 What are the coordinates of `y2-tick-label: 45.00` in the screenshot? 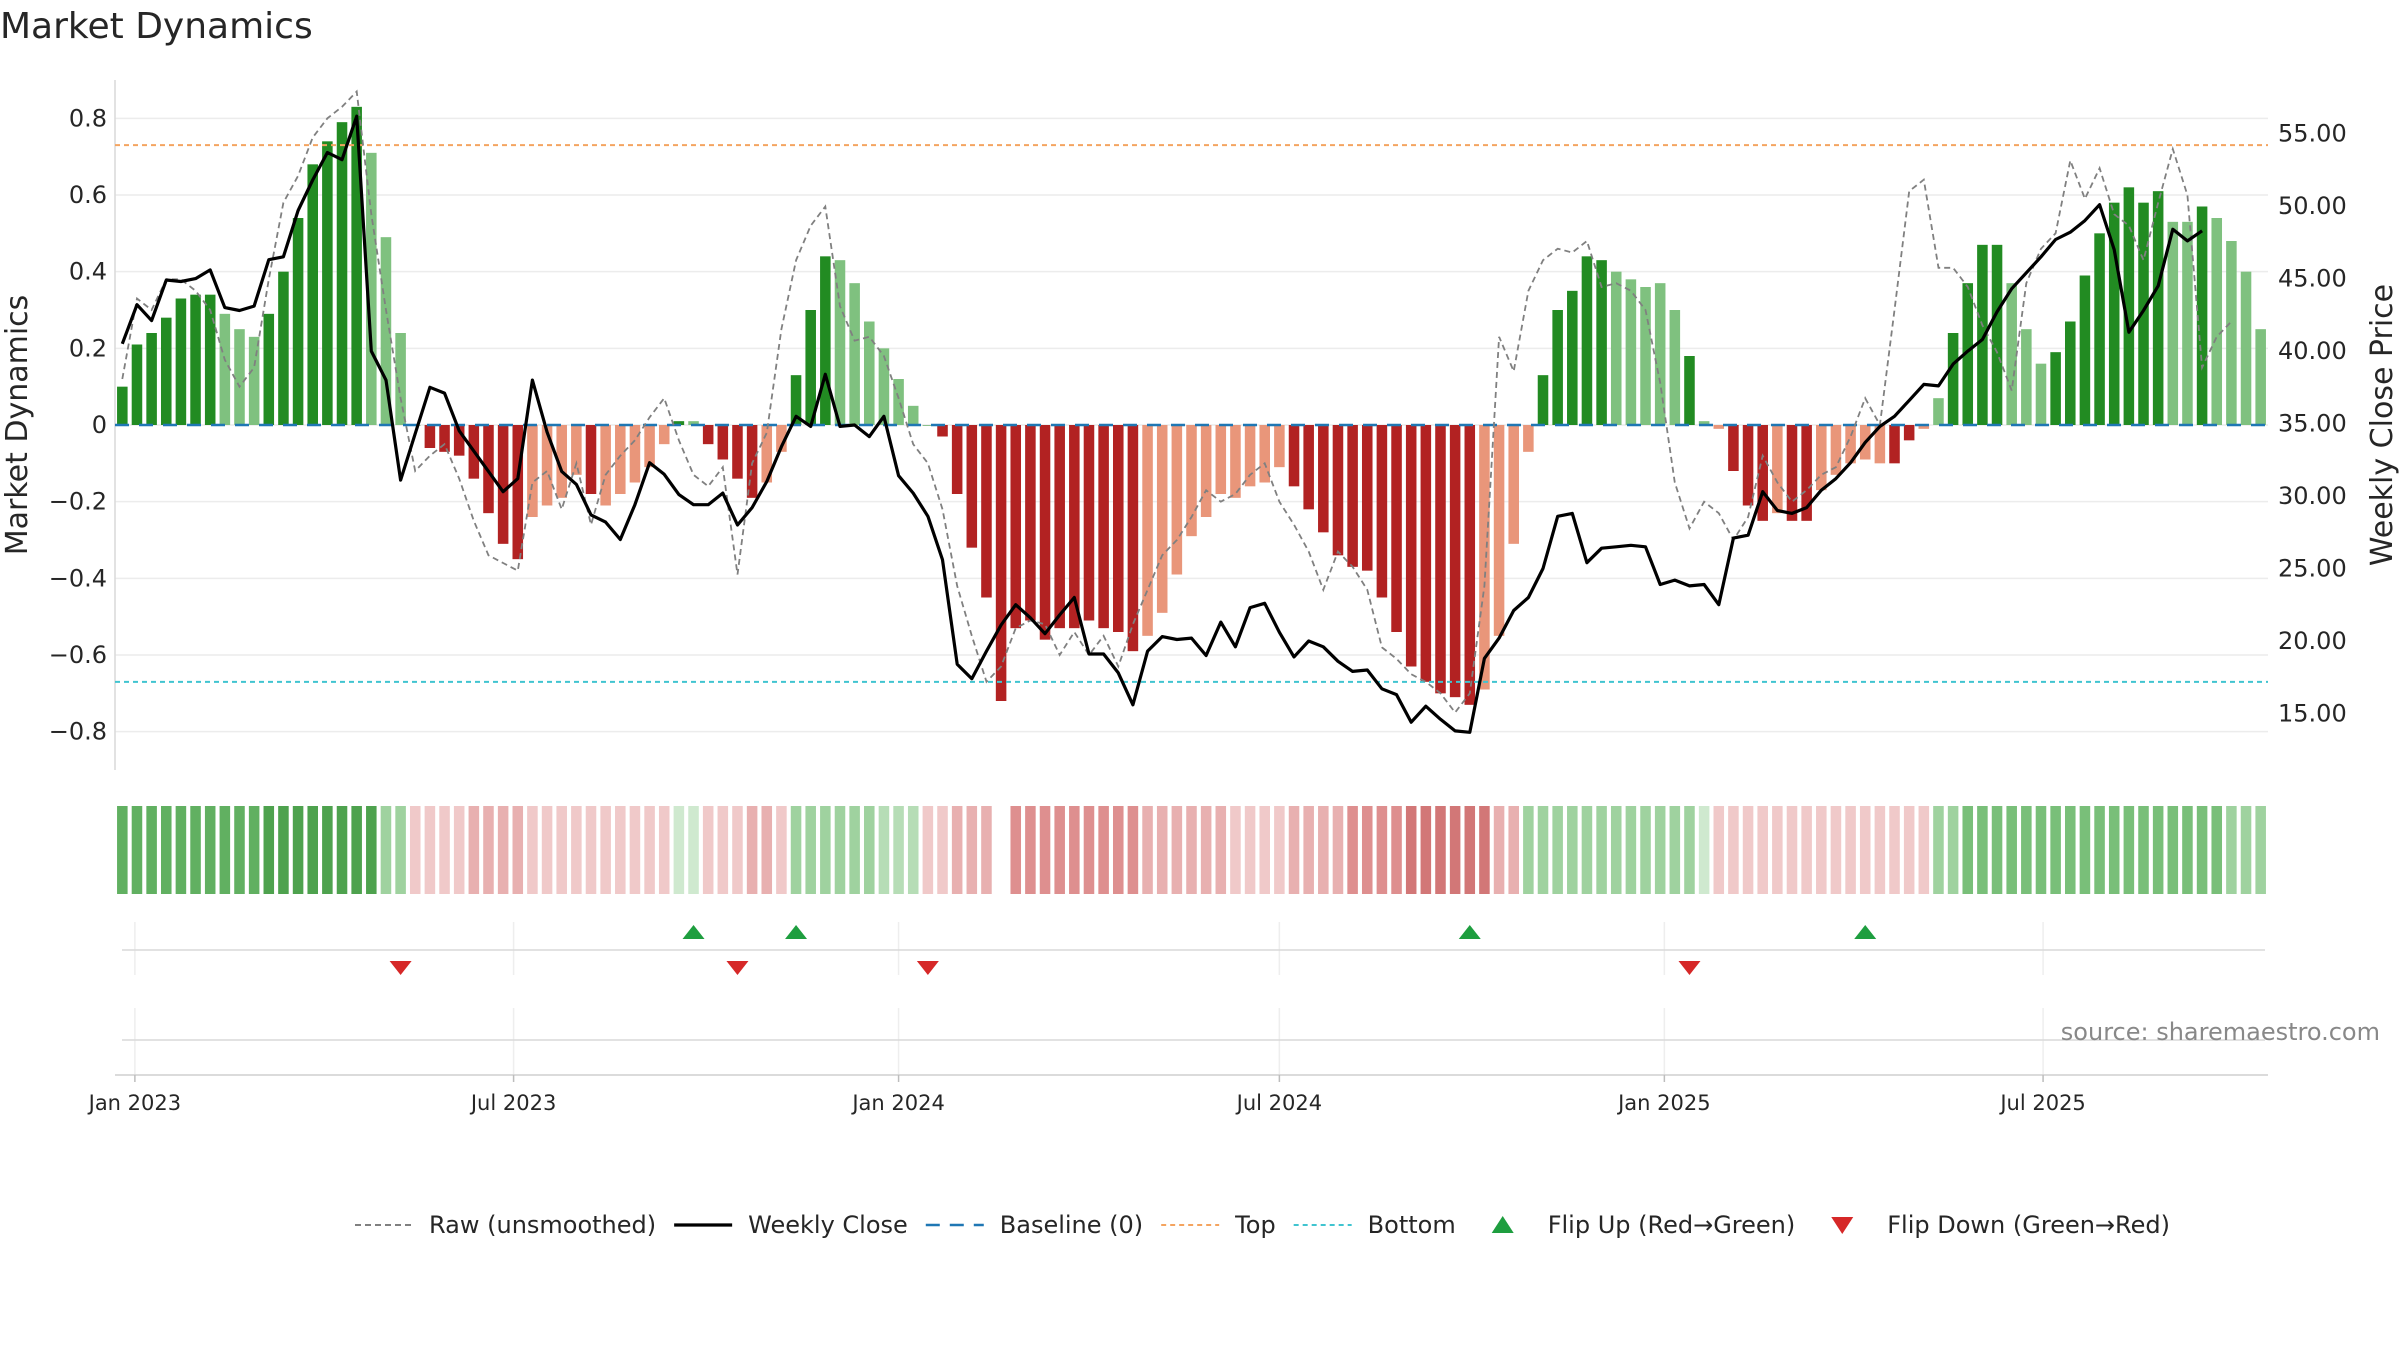 It's located at (2312, 279).